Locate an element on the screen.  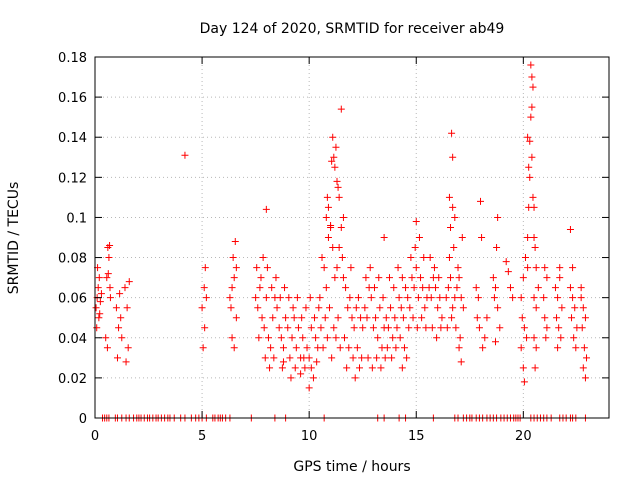
x-tick-label: 0 is located at coordinates (95, 436).